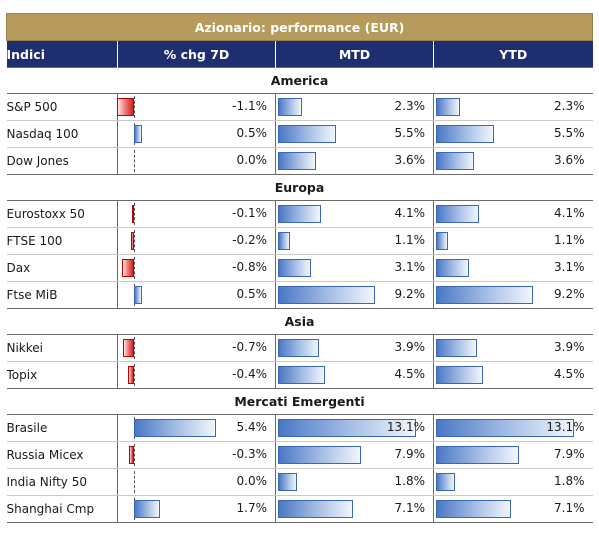 This screenshot has width=599, height=534. Describe the element at coordinates (354, 482) in the screenshot. I see `mtd-cell: 1.8%` at that location.